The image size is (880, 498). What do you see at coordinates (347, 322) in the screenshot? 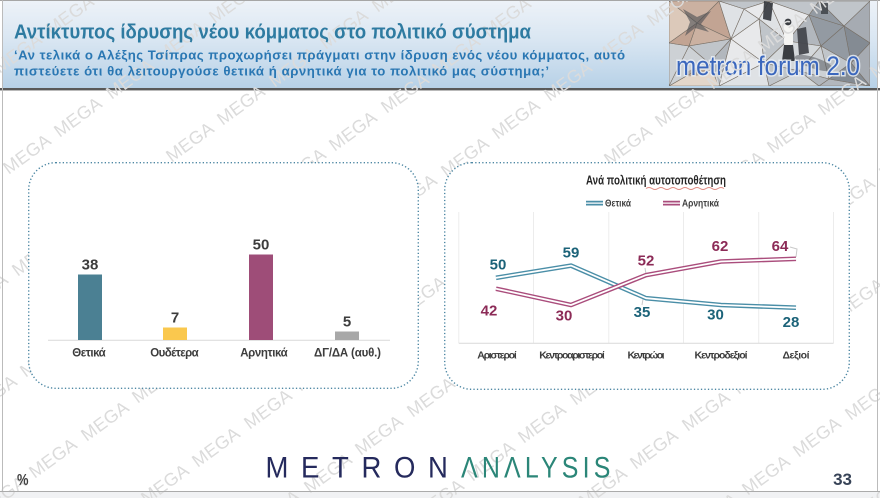
I see `svg-text: 5` at bounding box center [347, 322].